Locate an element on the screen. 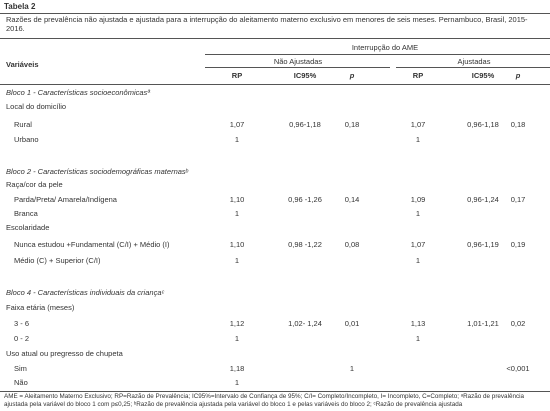  row-label: Local do domicílio is located at coordinates (36, 106).